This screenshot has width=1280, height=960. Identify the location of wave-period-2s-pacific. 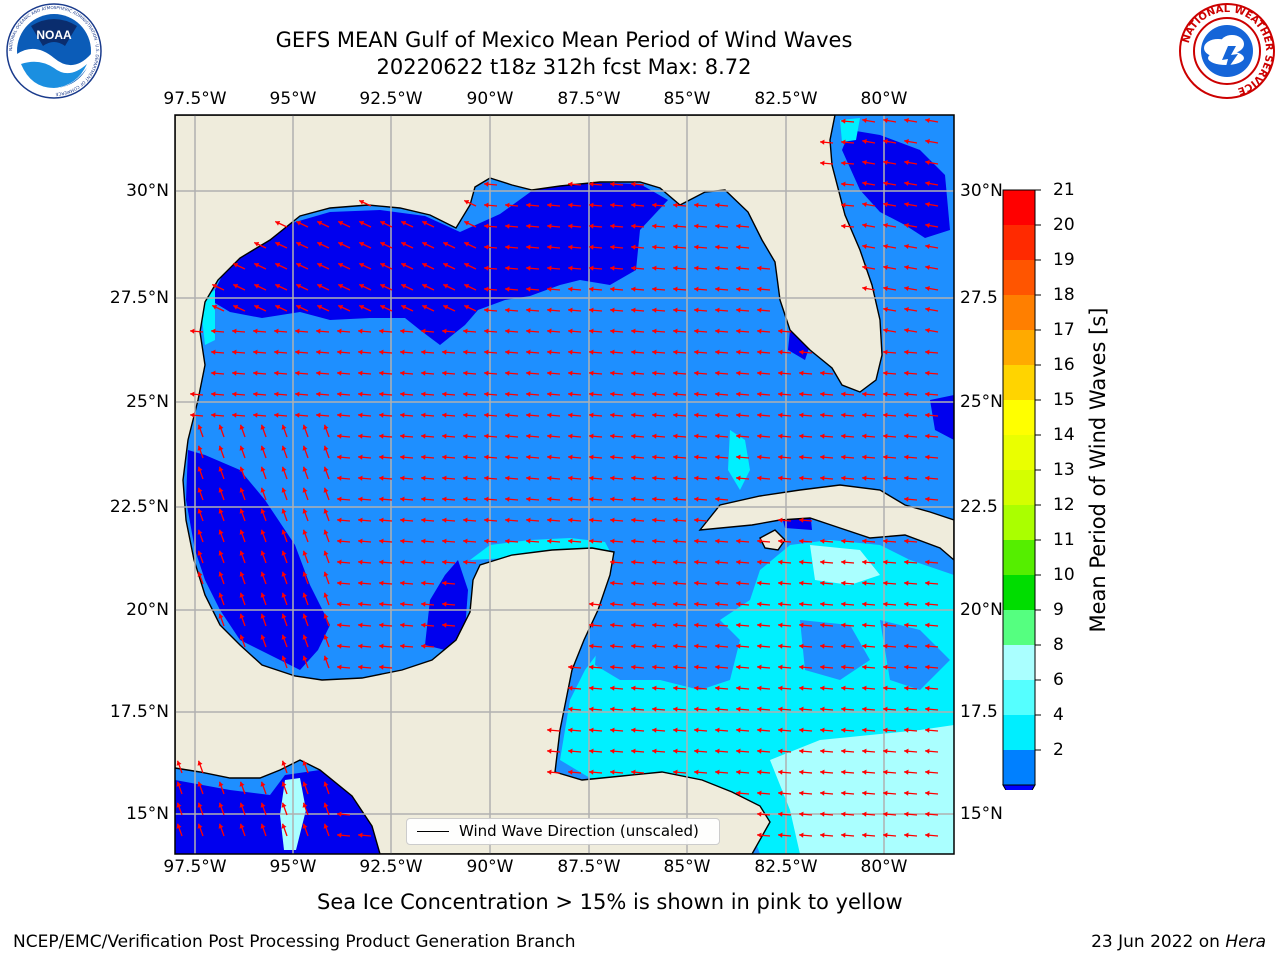
(277, 812).